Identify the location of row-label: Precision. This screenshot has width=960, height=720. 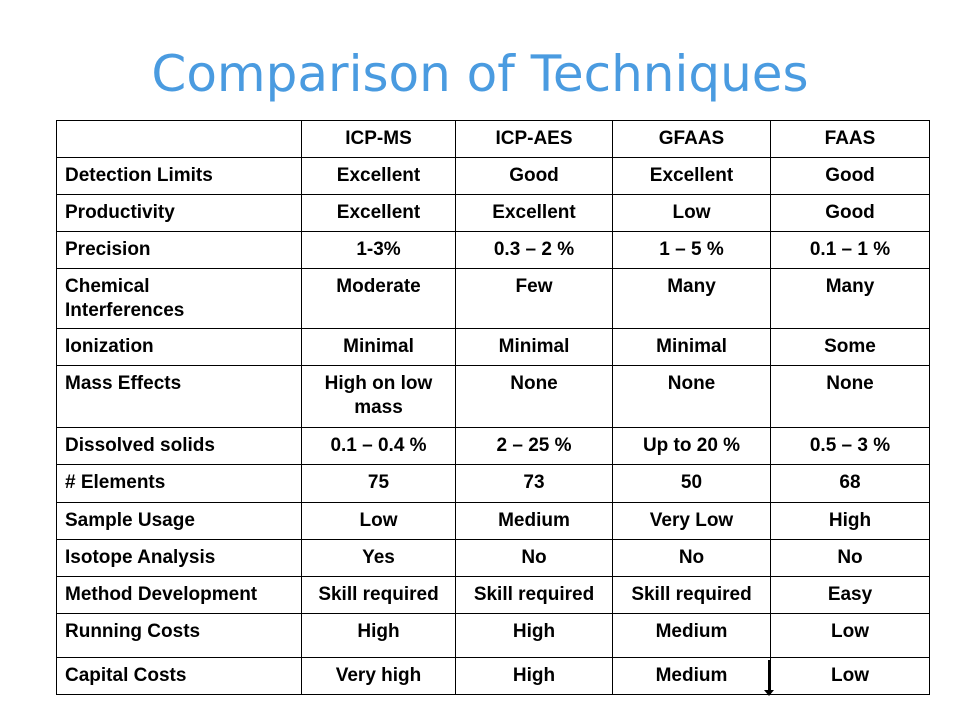
(179, 250).